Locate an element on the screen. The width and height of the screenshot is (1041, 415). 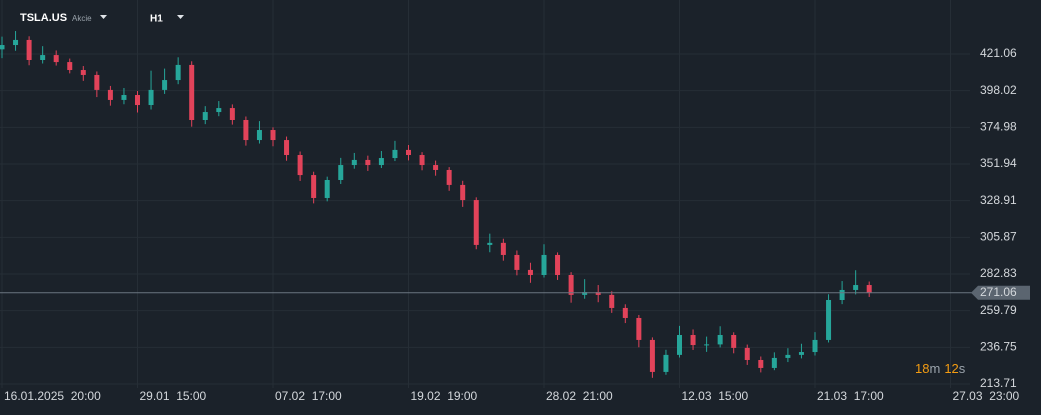
x-tick-label: 12.03 15:00 is located at coordinates (715, 396).